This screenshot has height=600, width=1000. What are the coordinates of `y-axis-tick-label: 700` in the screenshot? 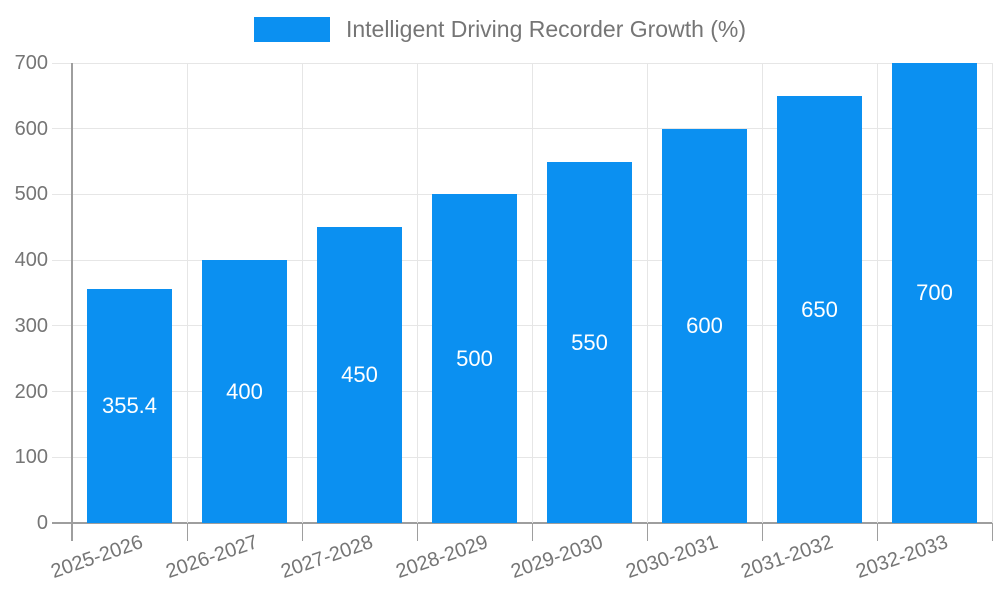 It's located at (31, 63).